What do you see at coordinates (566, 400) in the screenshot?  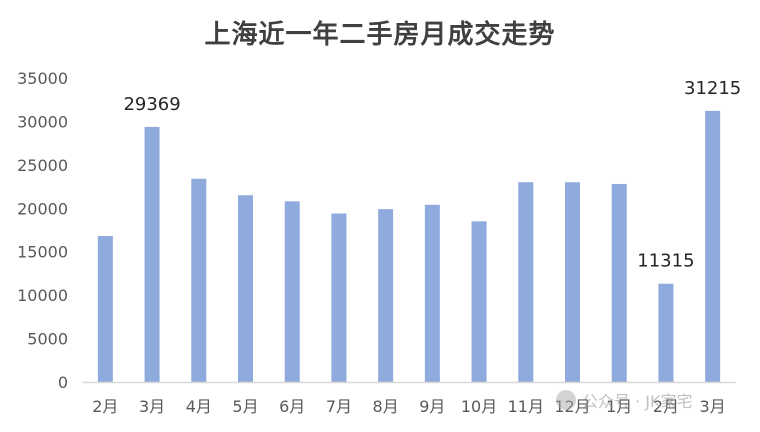 I see `wechat-icon` at bounding box center [566, 400].